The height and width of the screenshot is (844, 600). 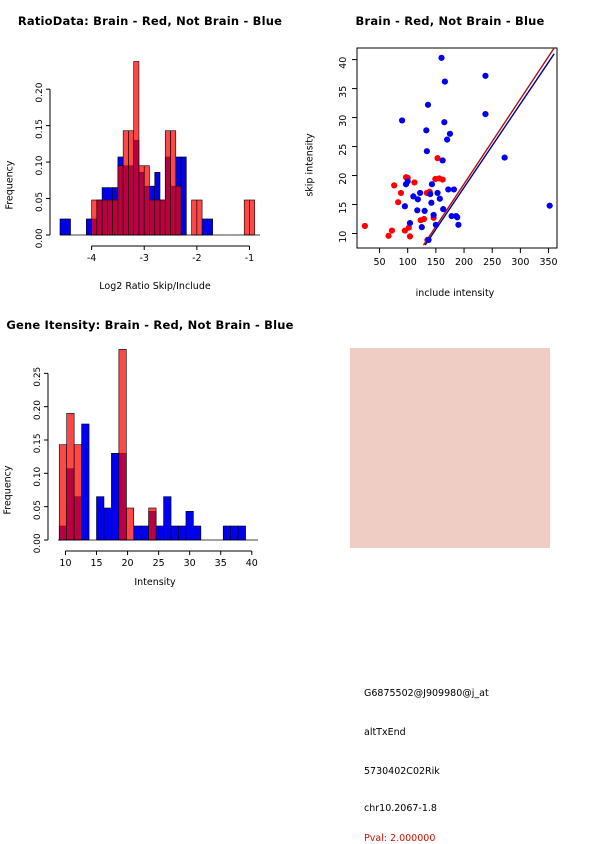 What do you see at coordinates (548, 262) in the screenshot?
I see `x-tick-label: 350` at bounding box center [548, 262].